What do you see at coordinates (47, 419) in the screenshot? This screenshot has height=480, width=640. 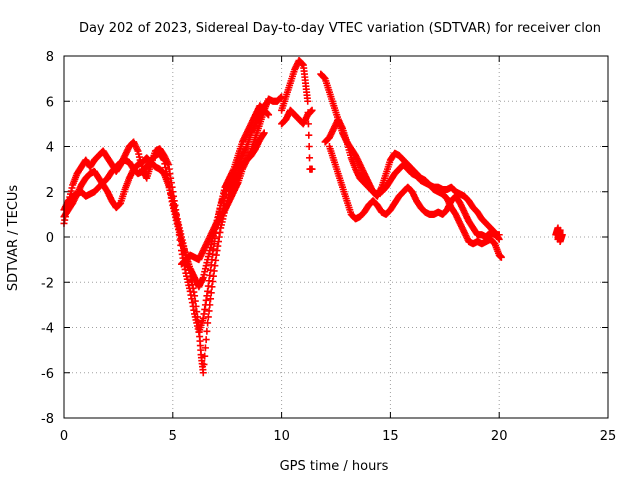 I see `y-tick-label: -8` at bounding box center [47, 419].